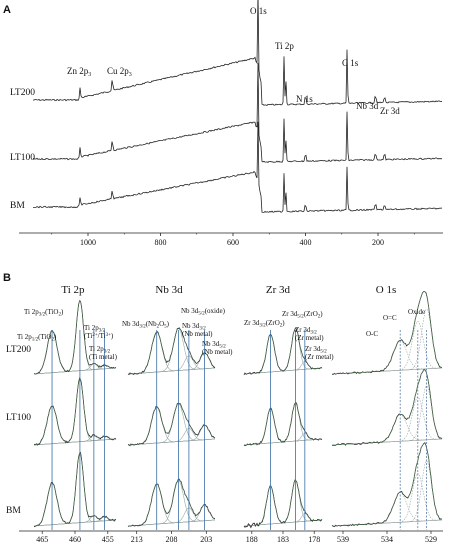 The height and width of the screenshot is (550, 466). I want to click on survey-peak-label: Zr 3d, so click(390, 111).